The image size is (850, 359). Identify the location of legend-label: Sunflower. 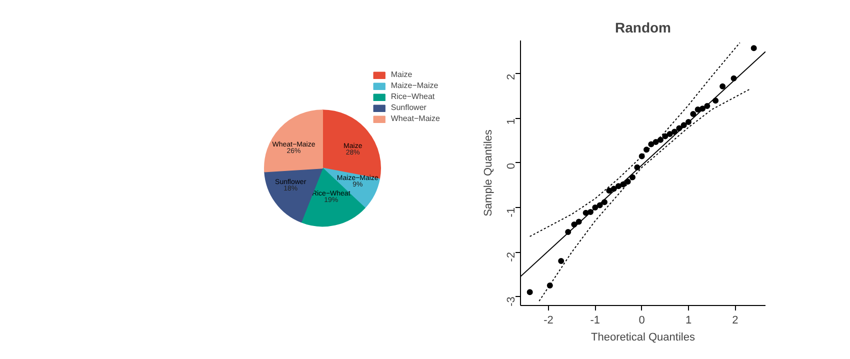
(408, 107).